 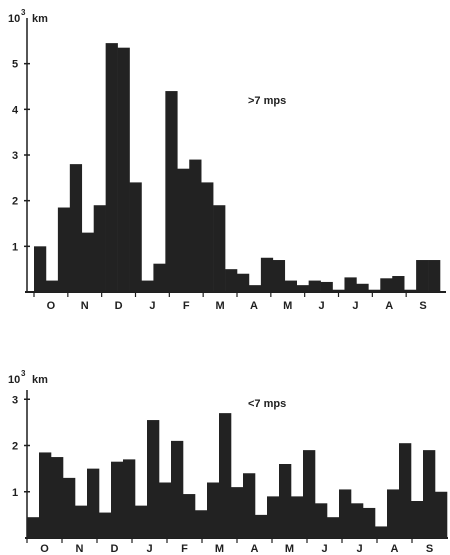 What do you see at coordinates (14, 19) in the screenshot?
I see `top-yunit-base: 10` at bounding box center [14, 19].